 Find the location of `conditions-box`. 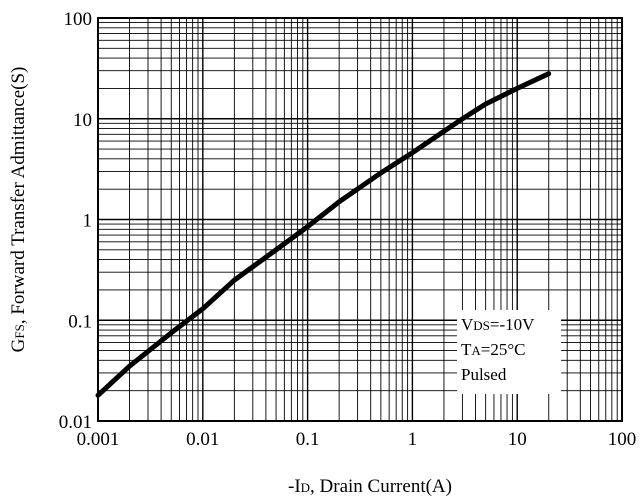

conditions-box is located at coordinates (509, 352).